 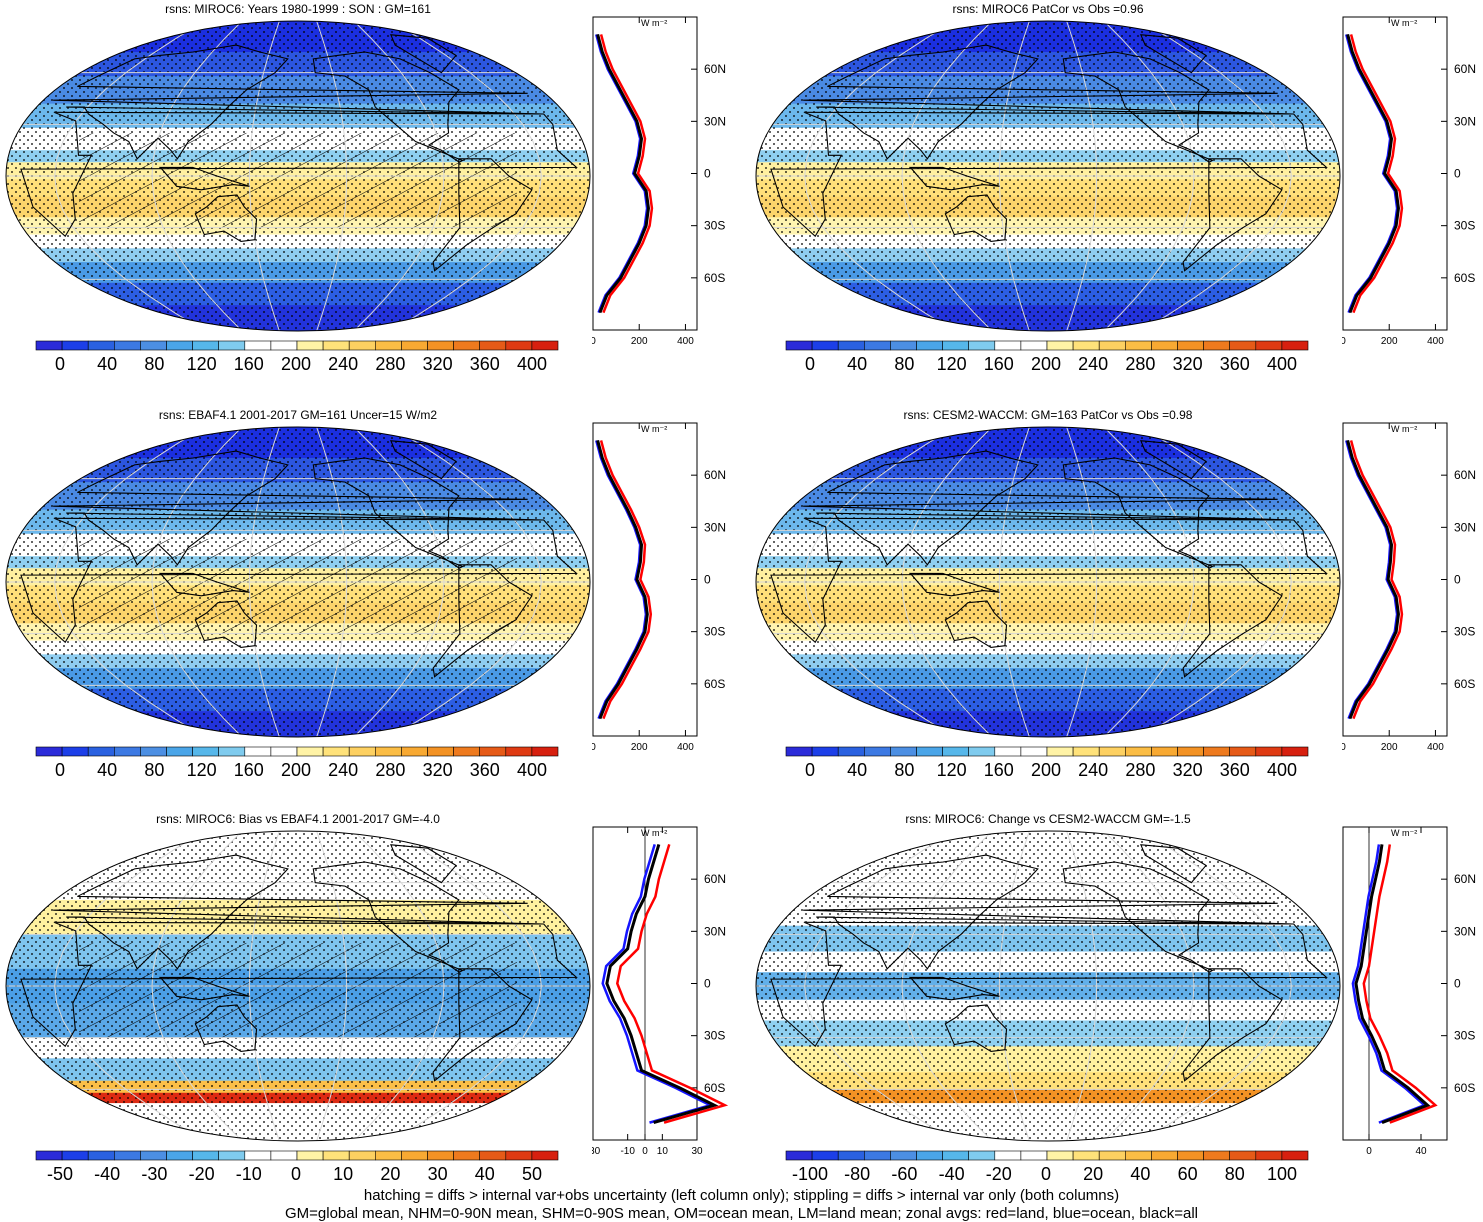 What do you see at coordinates (714, 278) in the screenshot?
I see `lat-tick-label: 60S` at bounding box center [714, 278].